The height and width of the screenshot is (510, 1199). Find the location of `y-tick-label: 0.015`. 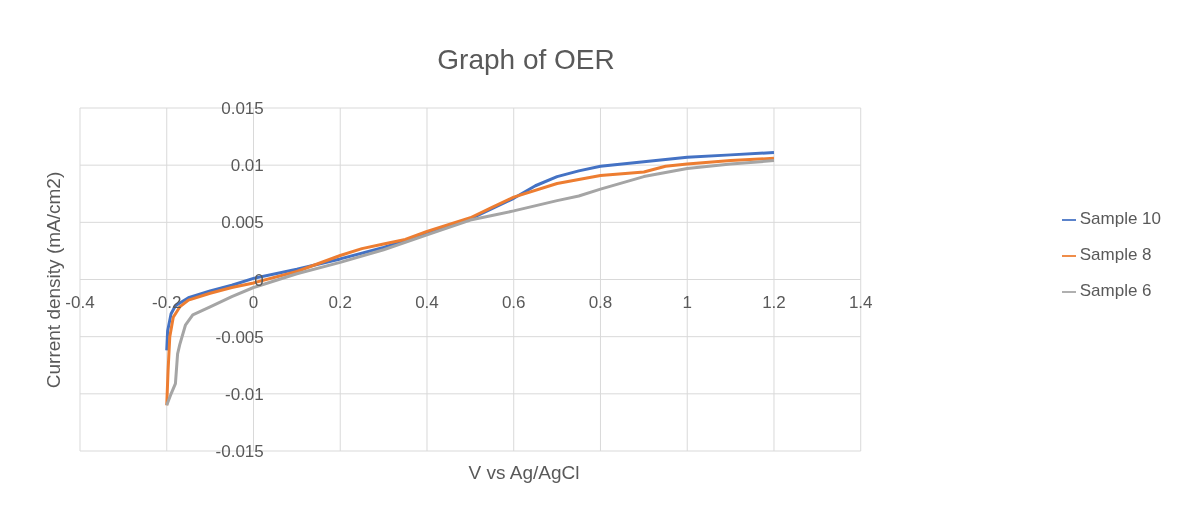

y-tick-label: 0.015 is located at coordinates (242, 108).